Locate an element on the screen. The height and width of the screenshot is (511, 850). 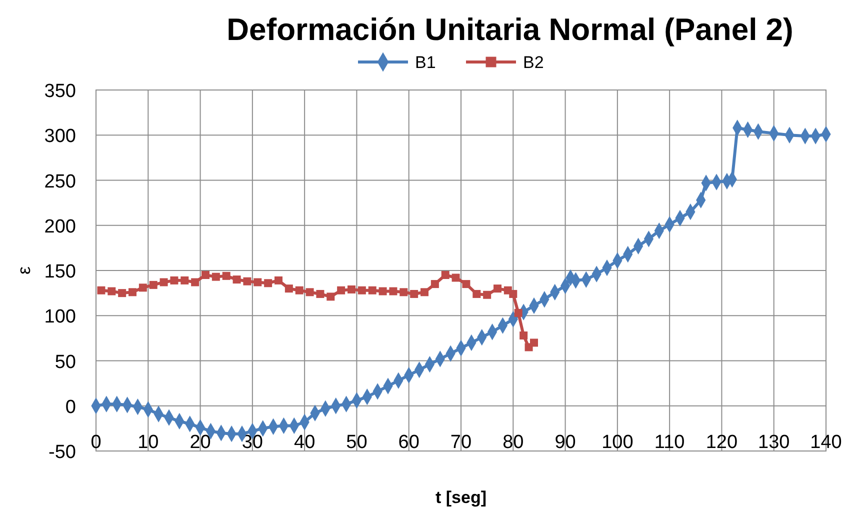
x-tick-label: 20 is located at coordinates (200, 442).